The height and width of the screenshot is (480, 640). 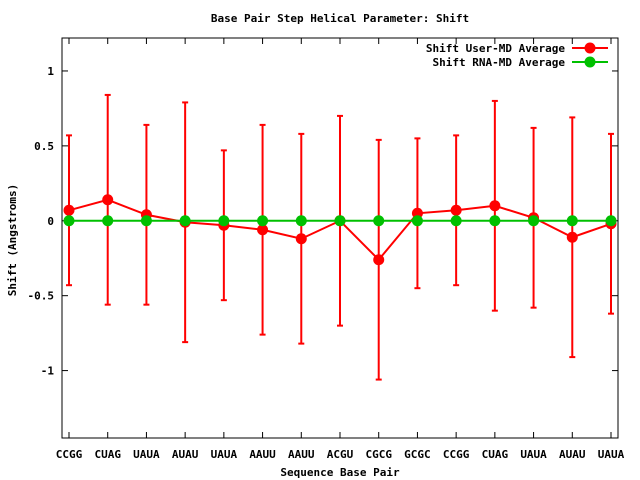 What do you see at coordinates (340, 230) in the screenshot?
I see `series` at bounding box center [340, 230].